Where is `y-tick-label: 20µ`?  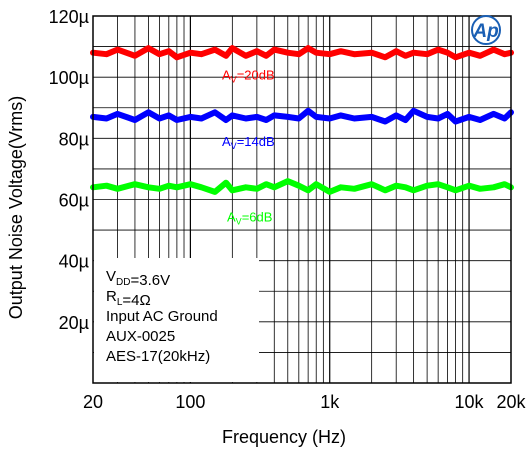
y-tick-label: 20µ is located at coordinates (74, 323).